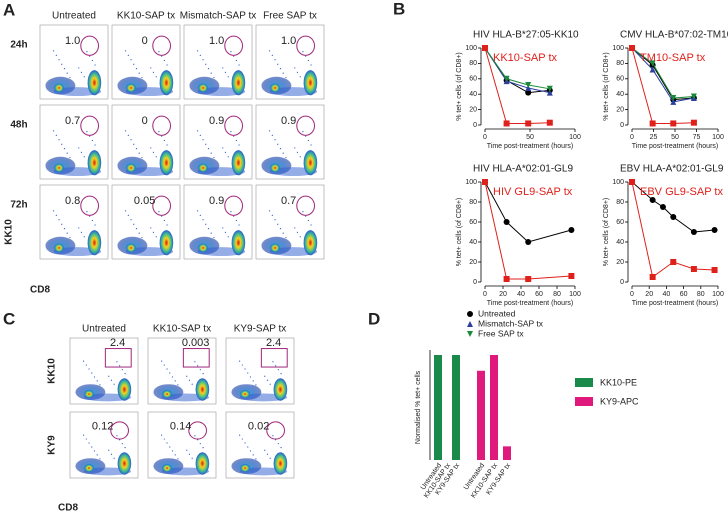 This screenshot has height=521, width=728. Describe the element at coordinates (620, 109) in the screenshot. I see `y-tick-label: 20` at that location.